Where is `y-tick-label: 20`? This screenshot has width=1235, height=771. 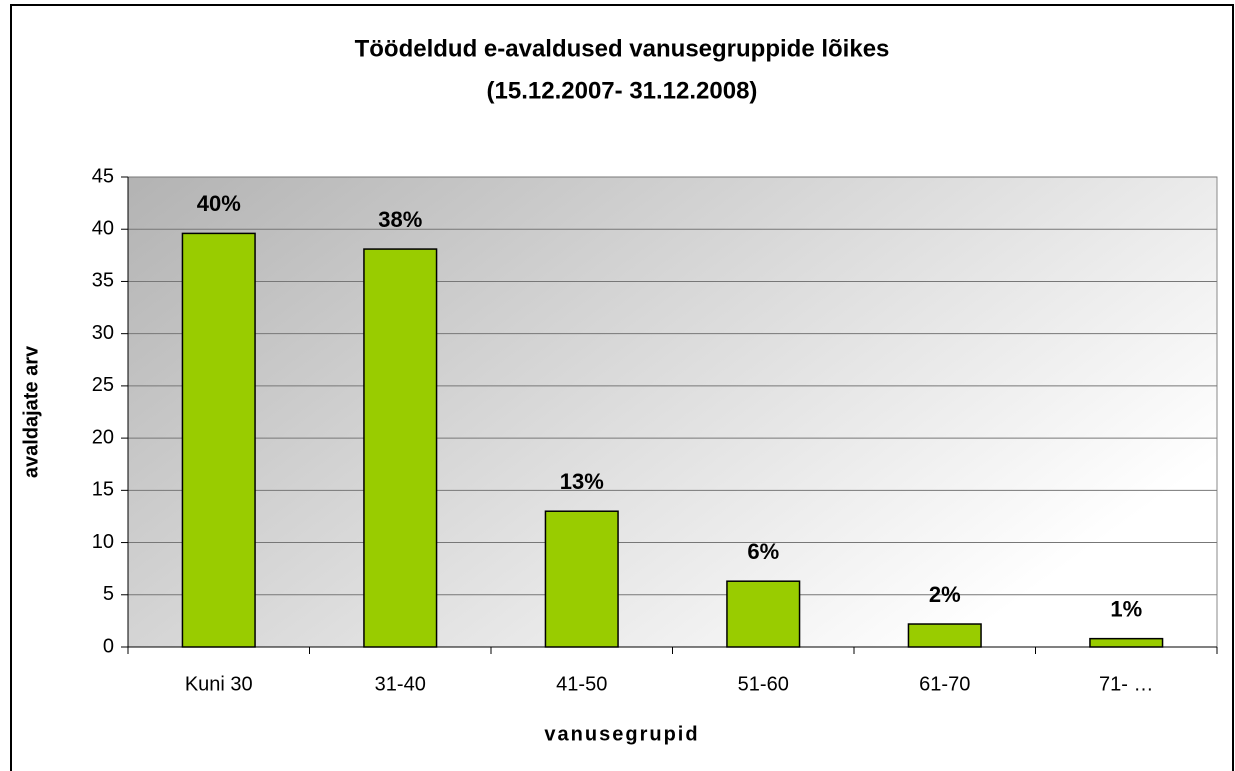
y-tick-label: 20 is located at coordinates (103, 437).